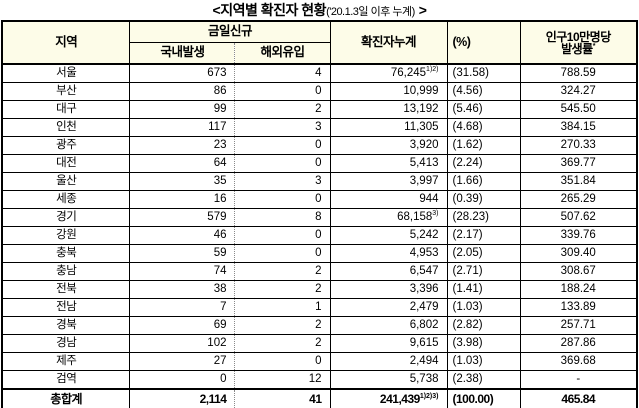 The height and width of the screenshot is (408, 639). What do you see at coordinates (483, 380) in the screenshot?
I see `percent-cell: (2.38)` at bounding box center [483, 380].